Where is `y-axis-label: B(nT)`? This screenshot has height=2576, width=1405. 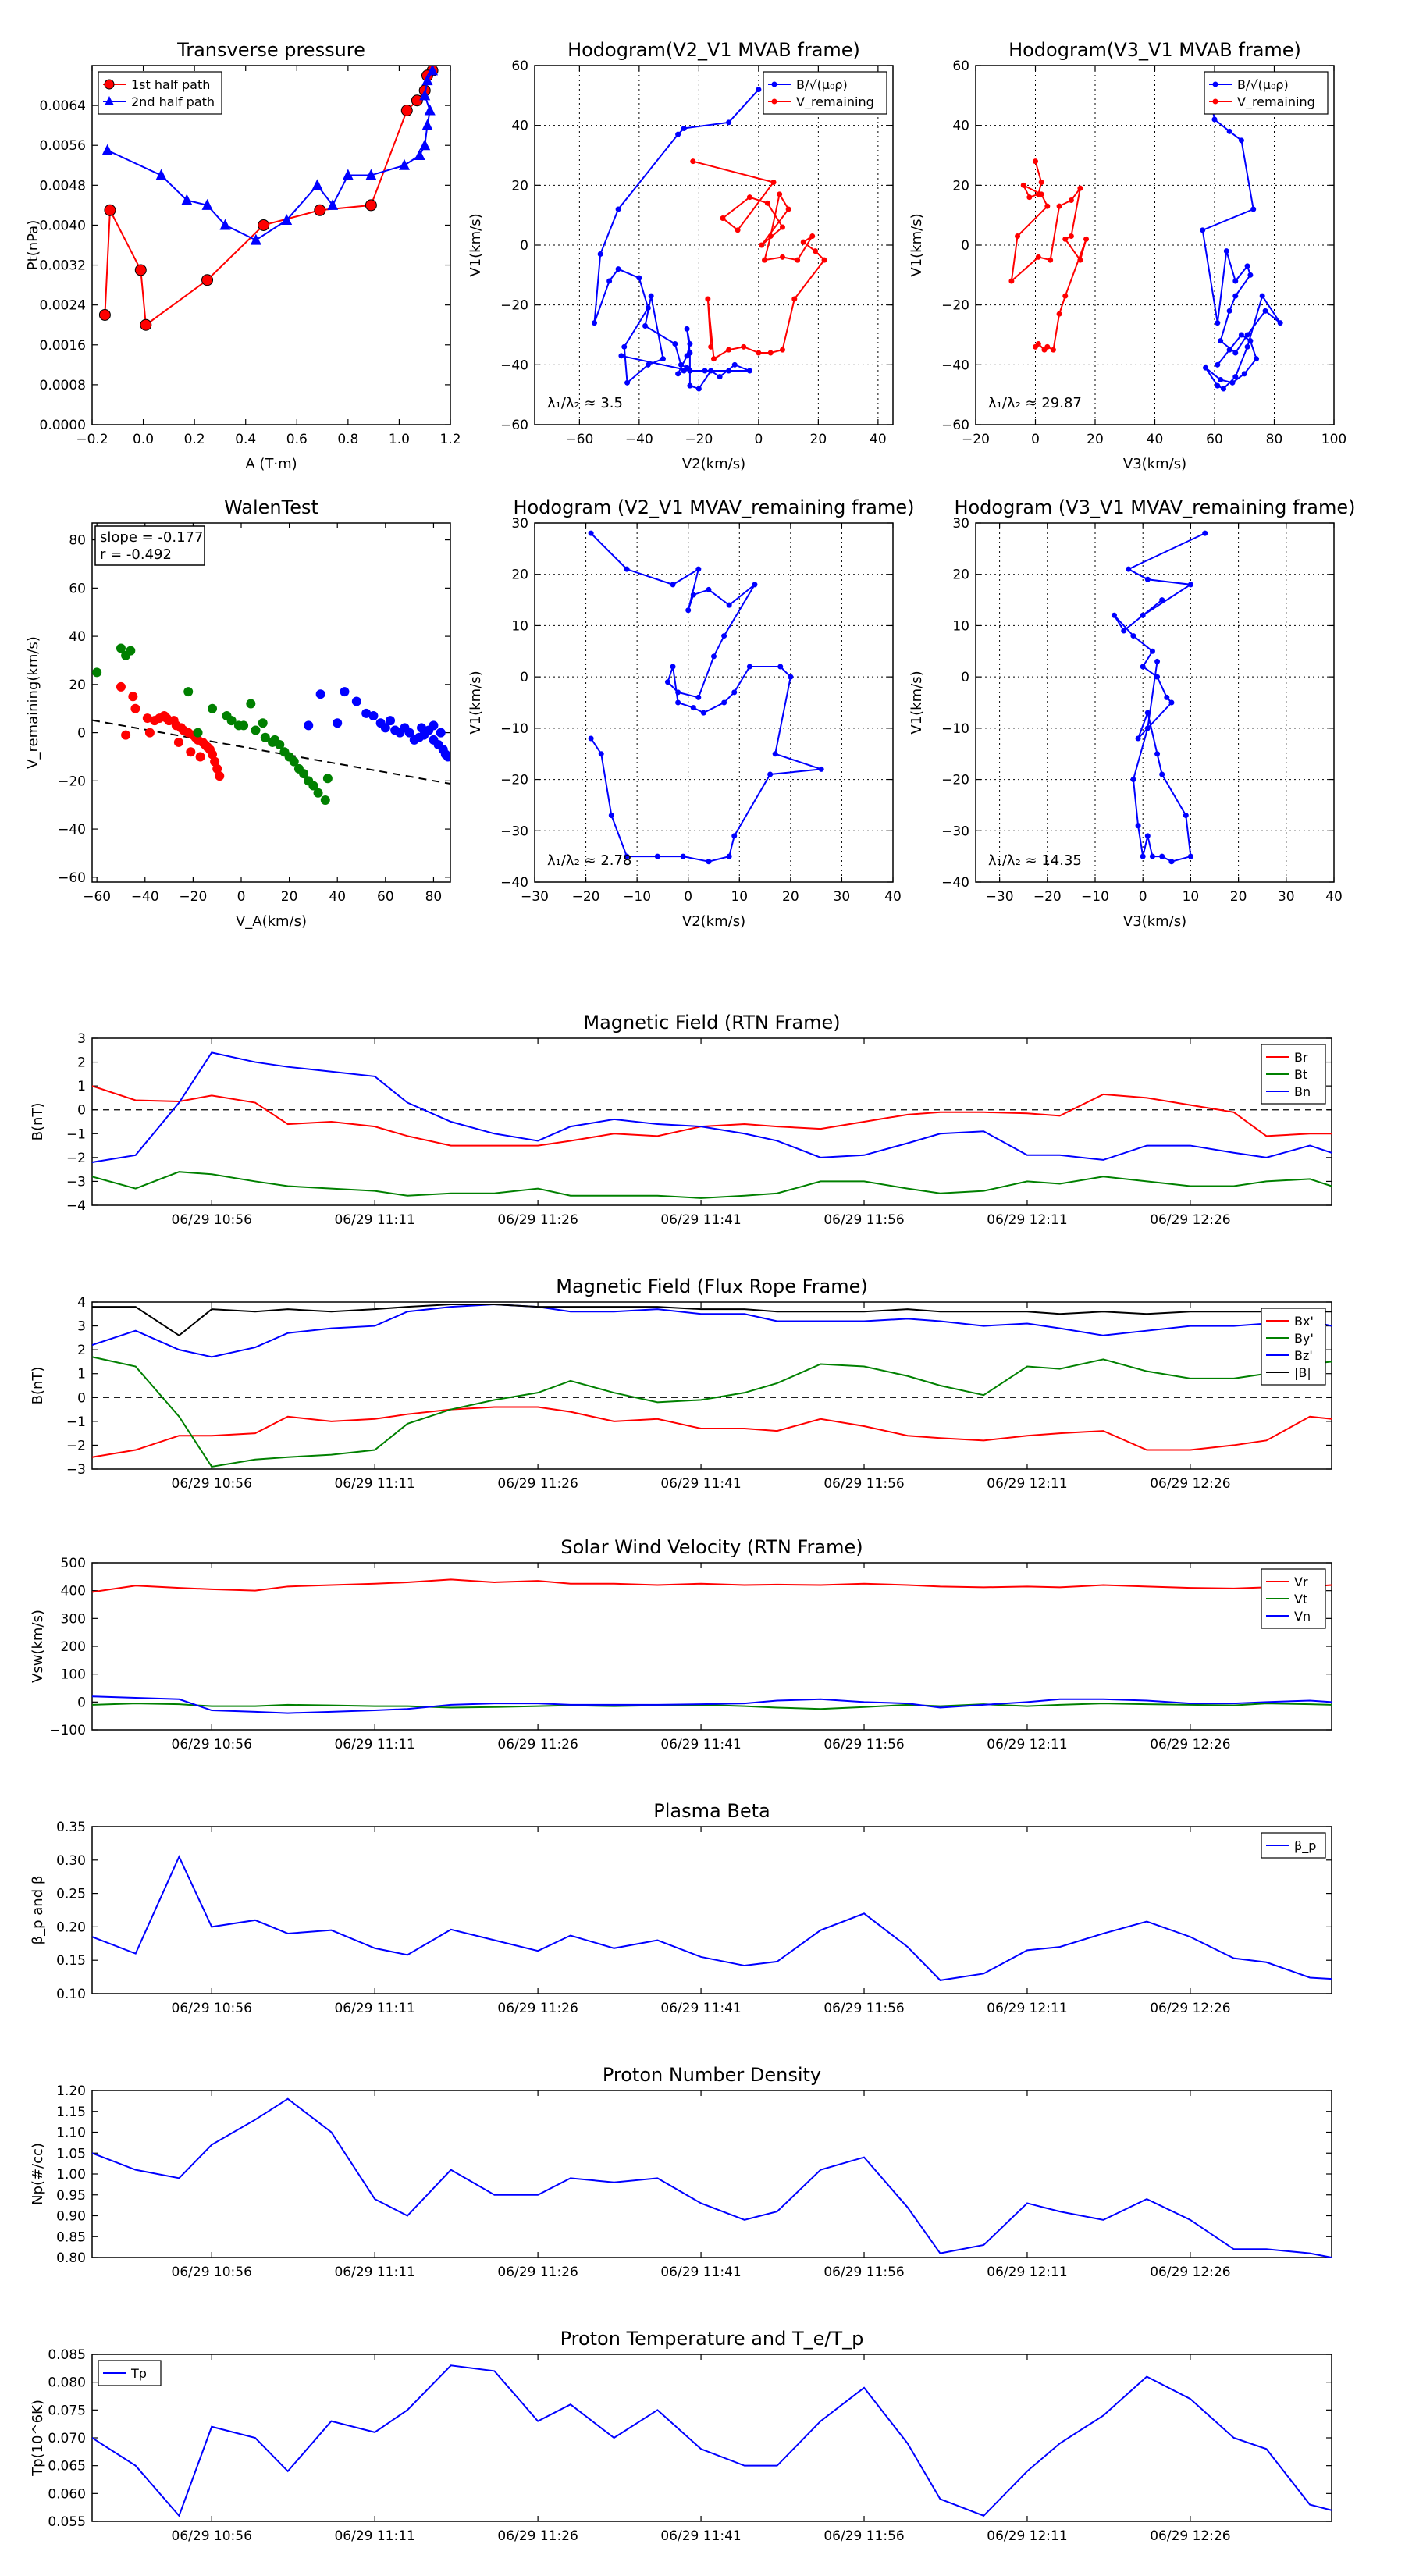 y-axis-label: B(nT) is located at coordinates (38, 1122).